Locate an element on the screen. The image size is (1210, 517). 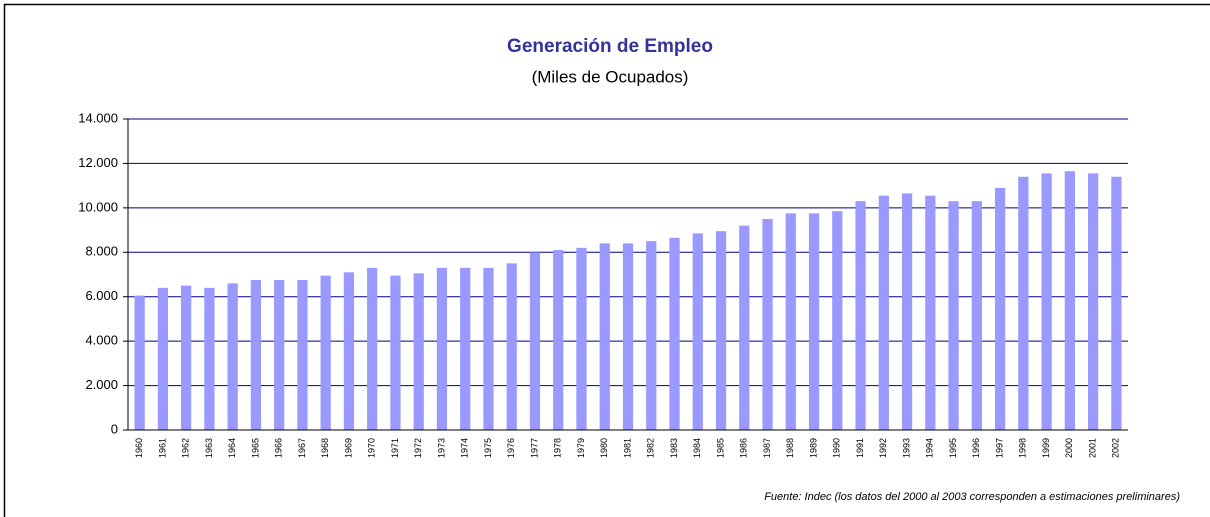
x-tick-label: 2000 is located at coordinates (1069, 448).